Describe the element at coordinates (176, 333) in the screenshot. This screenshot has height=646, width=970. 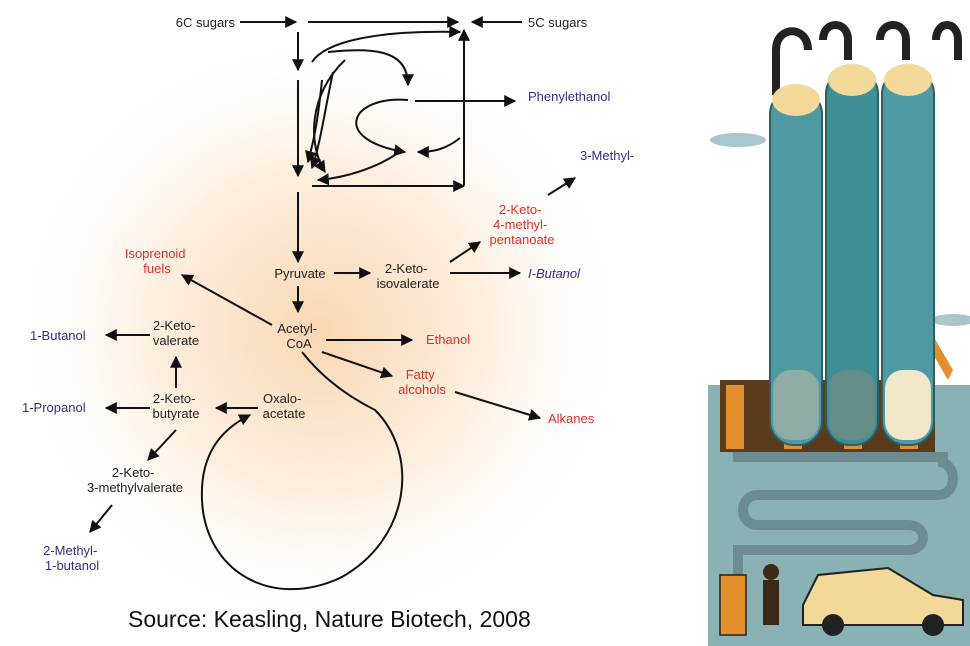
I see `label-2-keto-valerate: 2-Keto- valerate` at that location.